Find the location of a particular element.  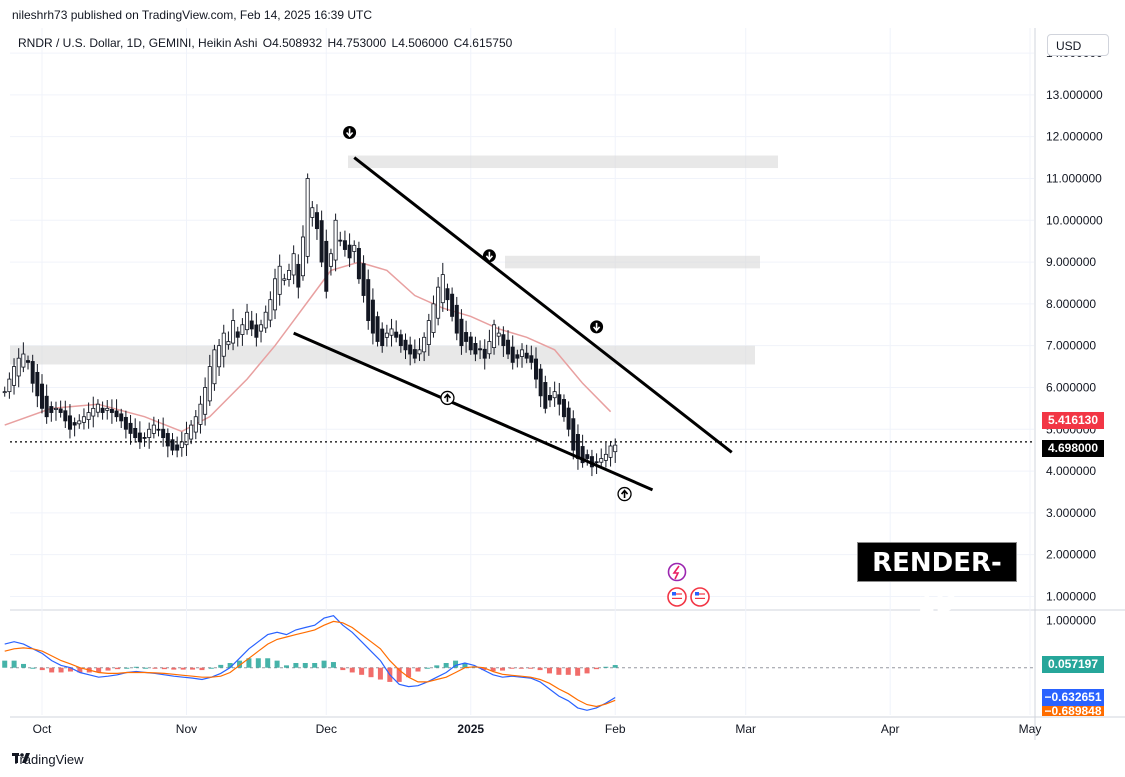

resistance-zone is located at coordinates (632, 262).